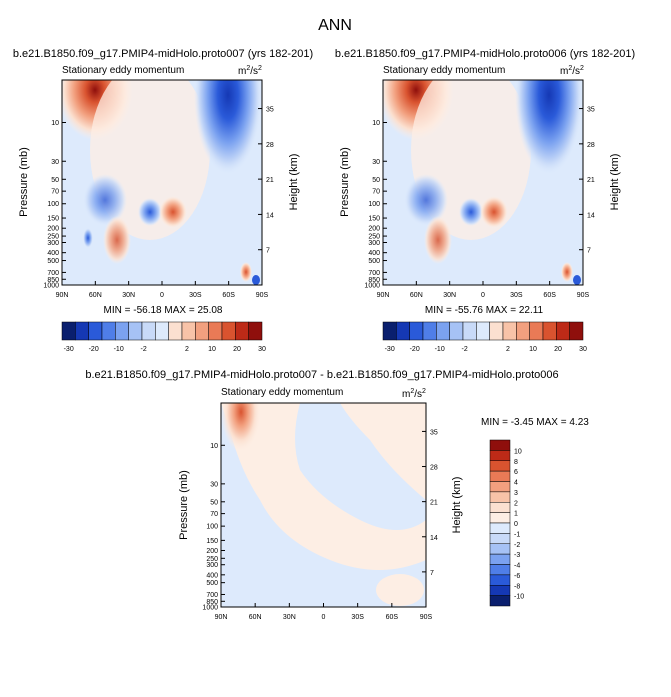 The height and width of the screenshot is (697, 671). Describe the element at coordinates (94, 349) in the screenshot. I see `colorbar-label: -20` at that location.